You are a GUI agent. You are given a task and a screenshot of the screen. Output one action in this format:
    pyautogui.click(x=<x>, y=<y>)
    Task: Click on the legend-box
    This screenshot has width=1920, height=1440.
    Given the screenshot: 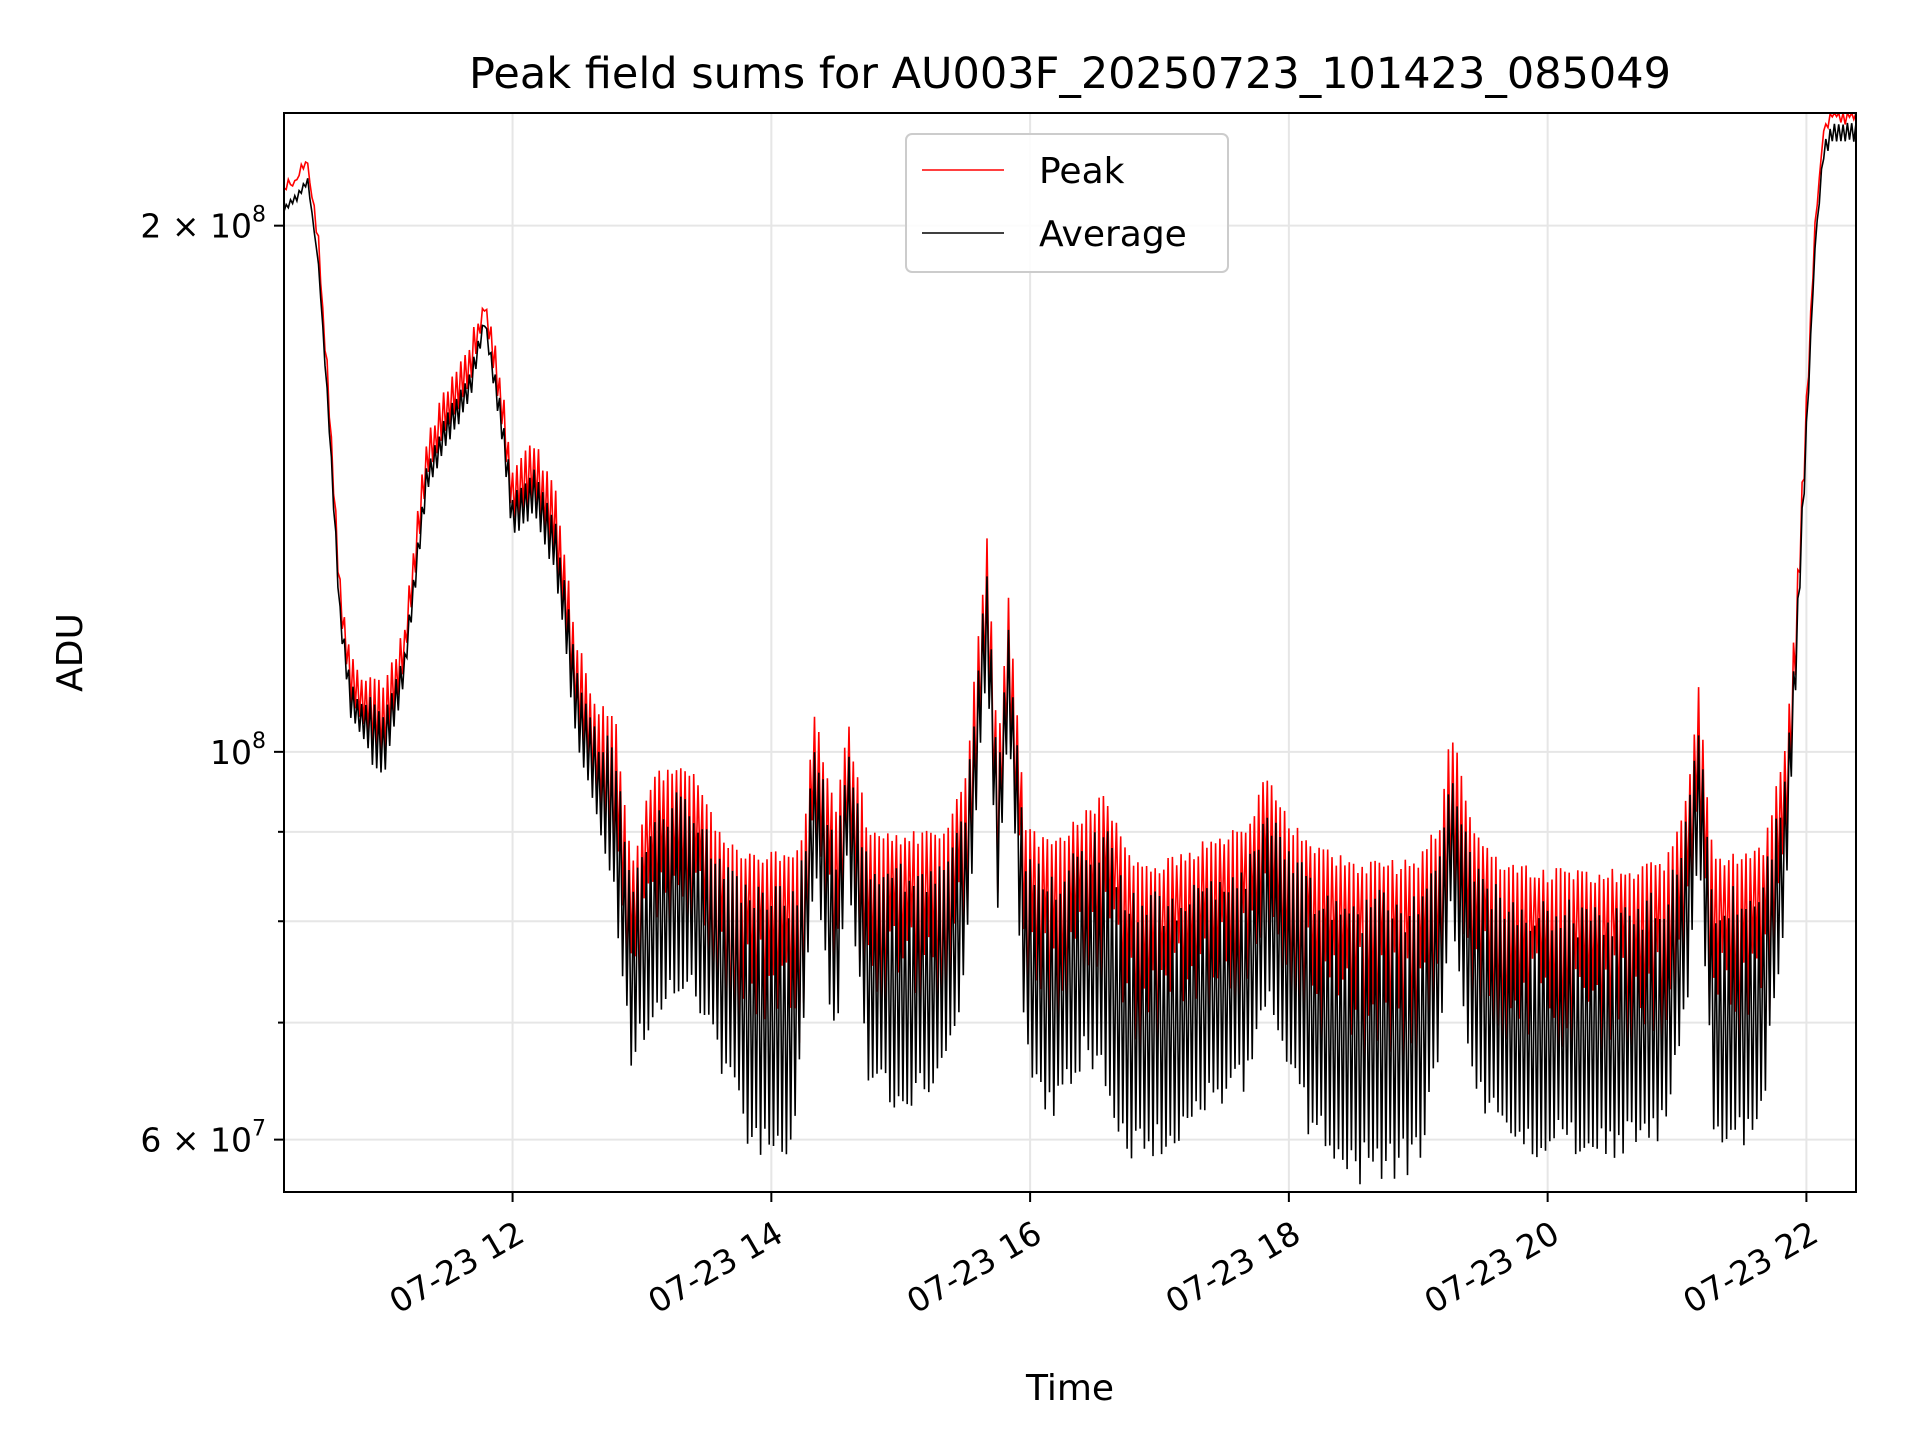 What is the action you would take?
    pyautogui.click(x=1067, y=203)
    